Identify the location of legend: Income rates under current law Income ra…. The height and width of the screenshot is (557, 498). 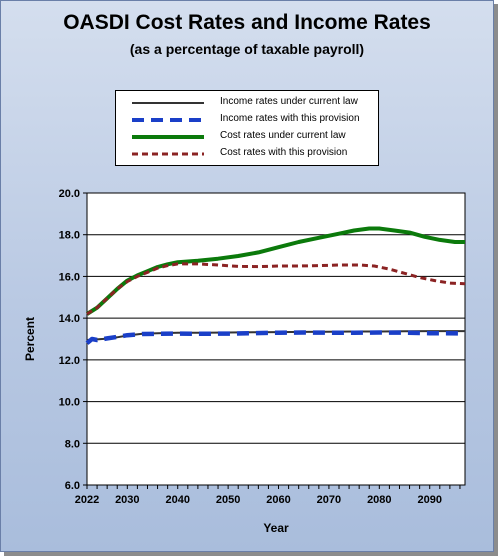
(247, 128).